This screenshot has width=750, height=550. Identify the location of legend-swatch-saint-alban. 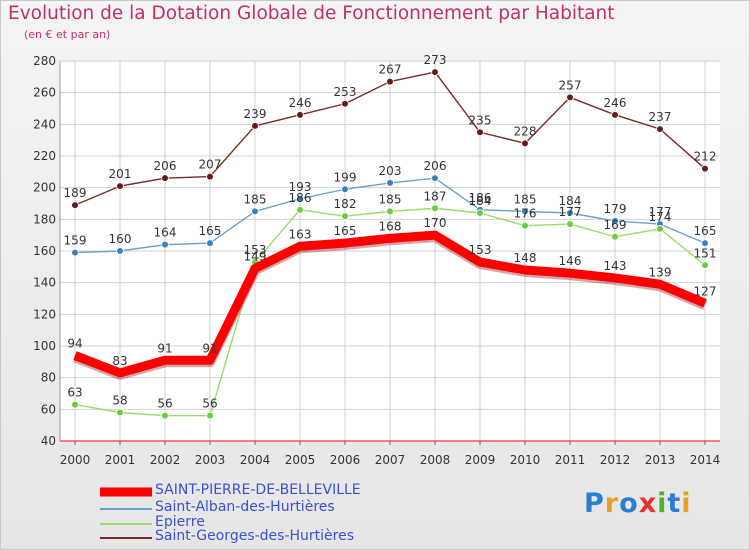
(126, 509).